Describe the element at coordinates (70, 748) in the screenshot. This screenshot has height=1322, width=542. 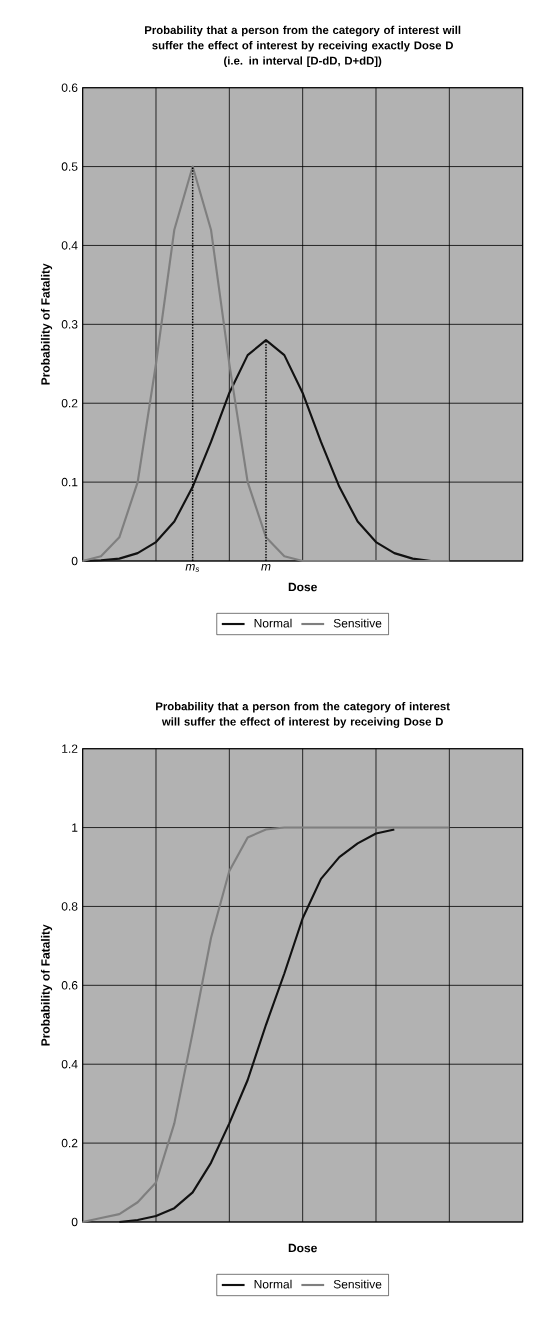
I see `y-tick-label: 1.2` at that location.